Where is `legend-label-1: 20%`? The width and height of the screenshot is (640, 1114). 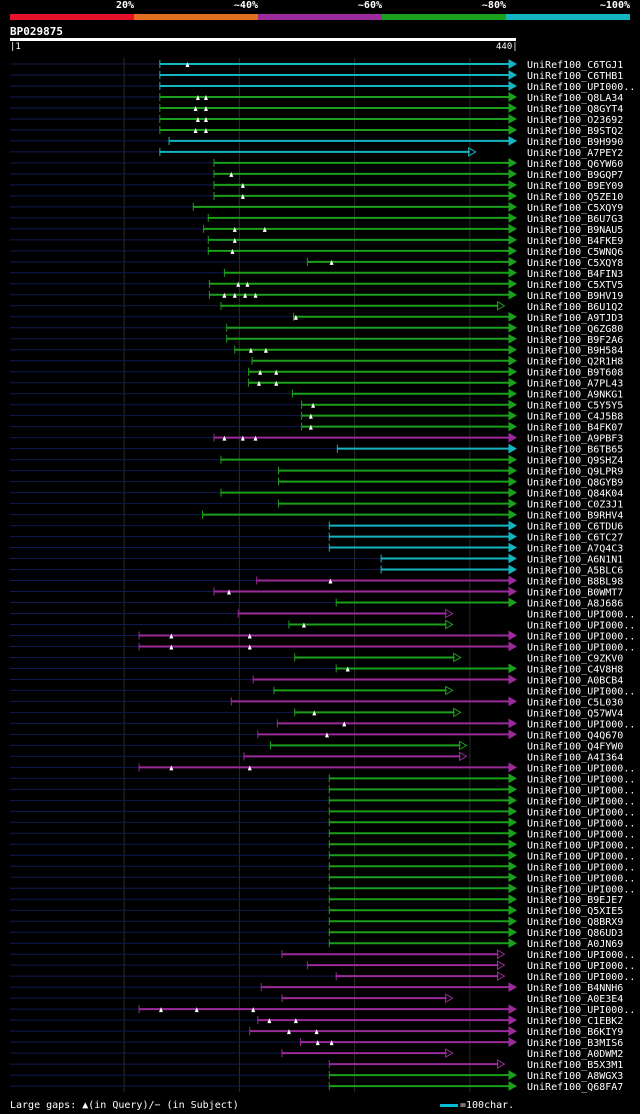 legend-label-1: 20% is located at coordinates (124, 5).